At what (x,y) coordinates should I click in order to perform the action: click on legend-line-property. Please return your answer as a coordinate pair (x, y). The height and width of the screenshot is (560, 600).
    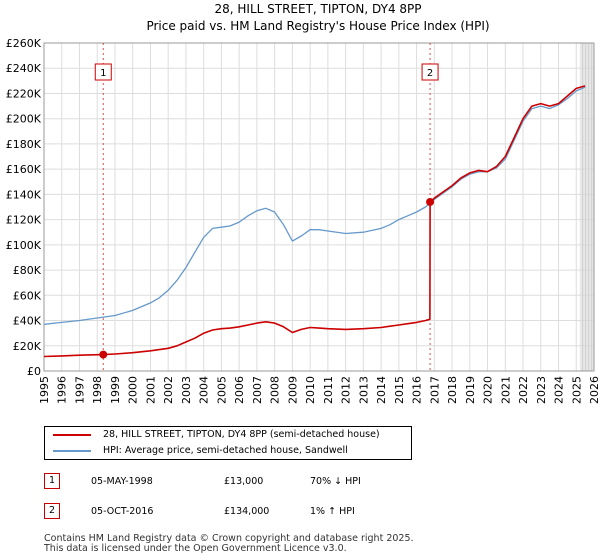
    Looking at the image, I should click on (72, 435).